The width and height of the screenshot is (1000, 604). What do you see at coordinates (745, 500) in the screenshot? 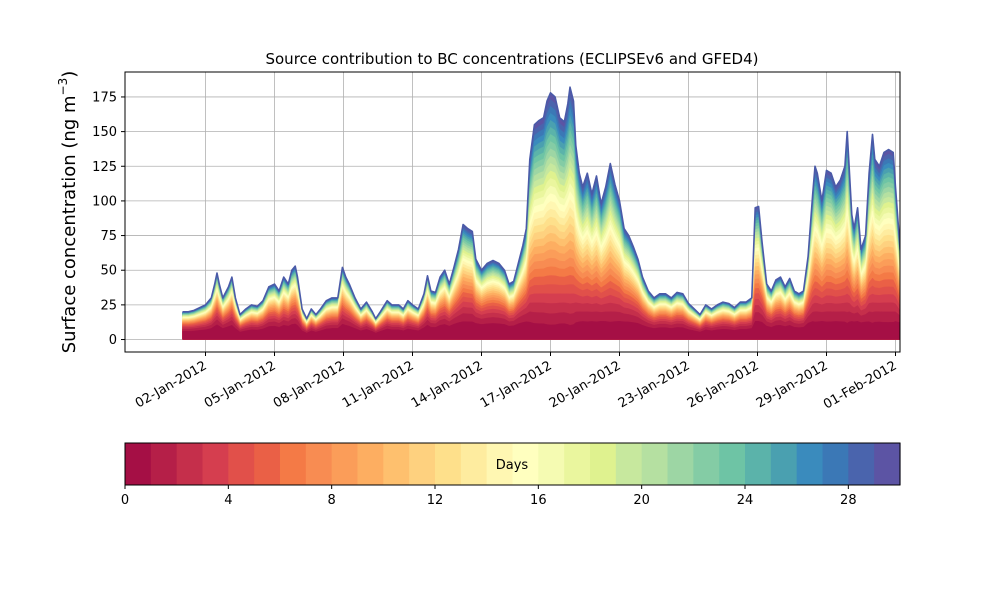
I see `colorbar-tick-label: 24` at bounding box center [745, 500].